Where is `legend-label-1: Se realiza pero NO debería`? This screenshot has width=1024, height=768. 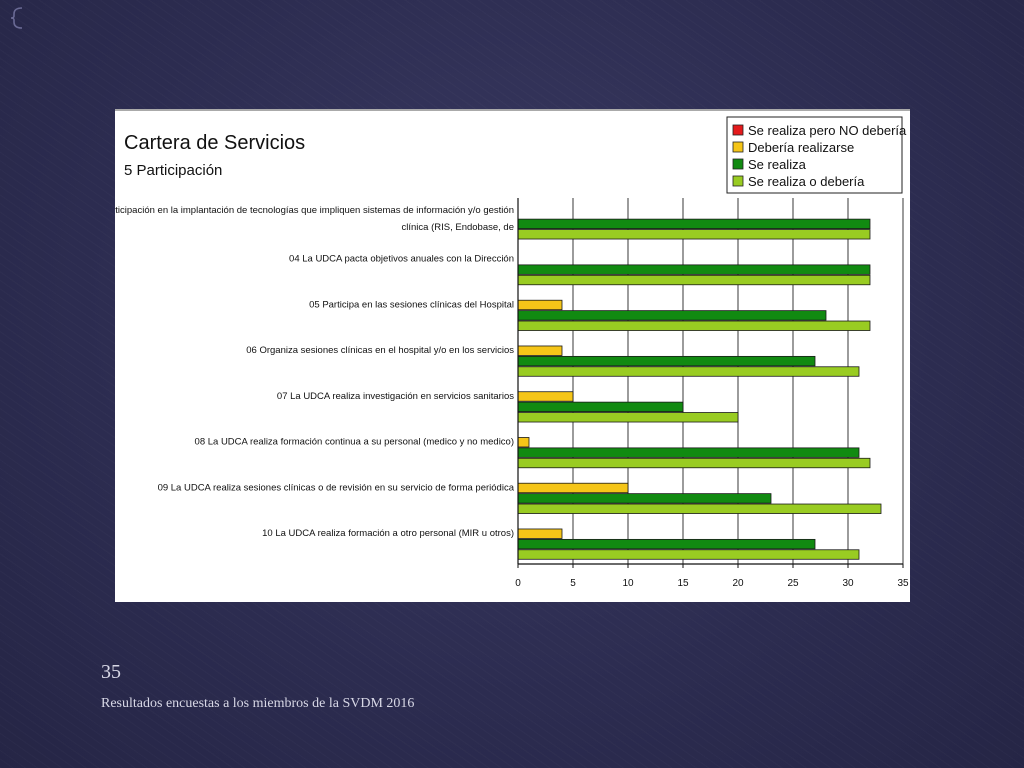 legend-label-1: Se realiza pero NO debería is located at coordinates (827, 130).